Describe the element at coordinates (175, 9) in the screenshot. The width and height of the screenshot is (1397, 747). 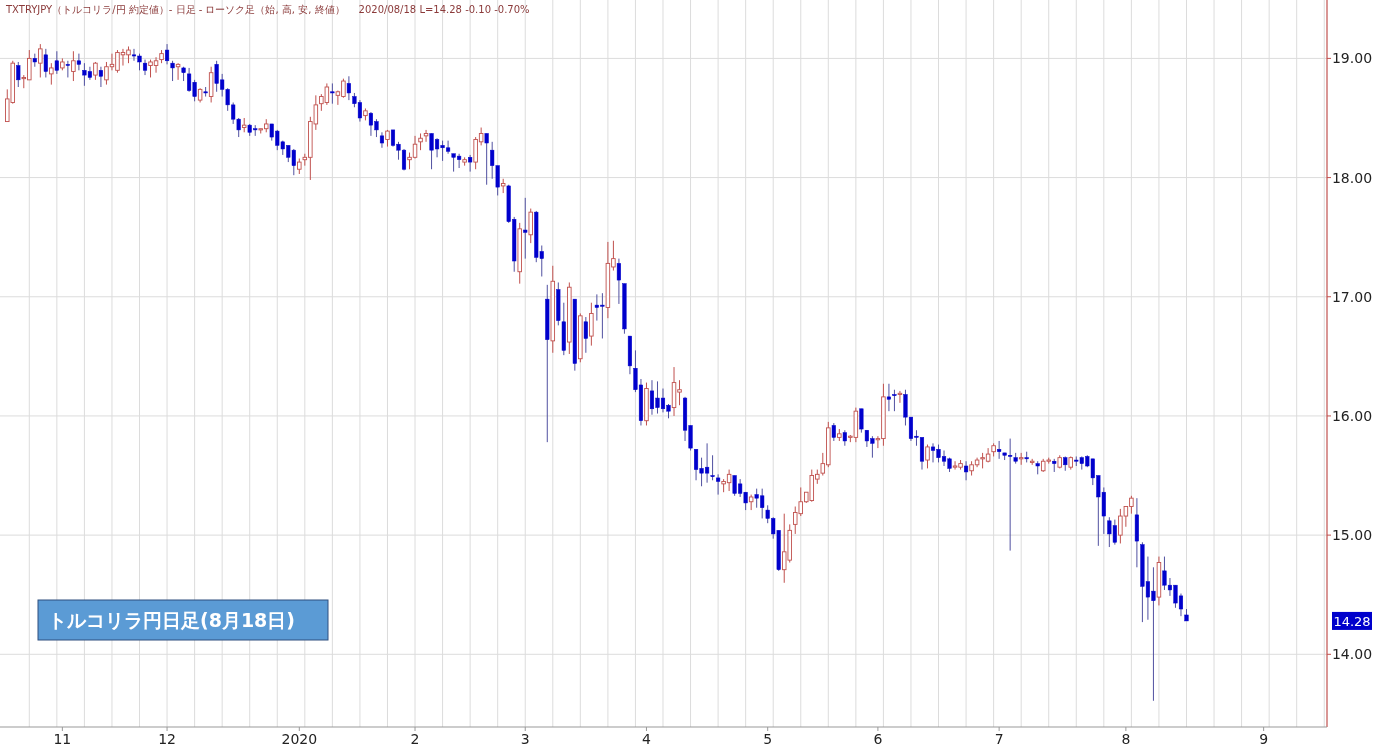
I see `chart-title: TXTRYJPY（トルコリラ/円 約定値）- 日足 - ローソク足（始, 高, 安, 終値）` at that location.